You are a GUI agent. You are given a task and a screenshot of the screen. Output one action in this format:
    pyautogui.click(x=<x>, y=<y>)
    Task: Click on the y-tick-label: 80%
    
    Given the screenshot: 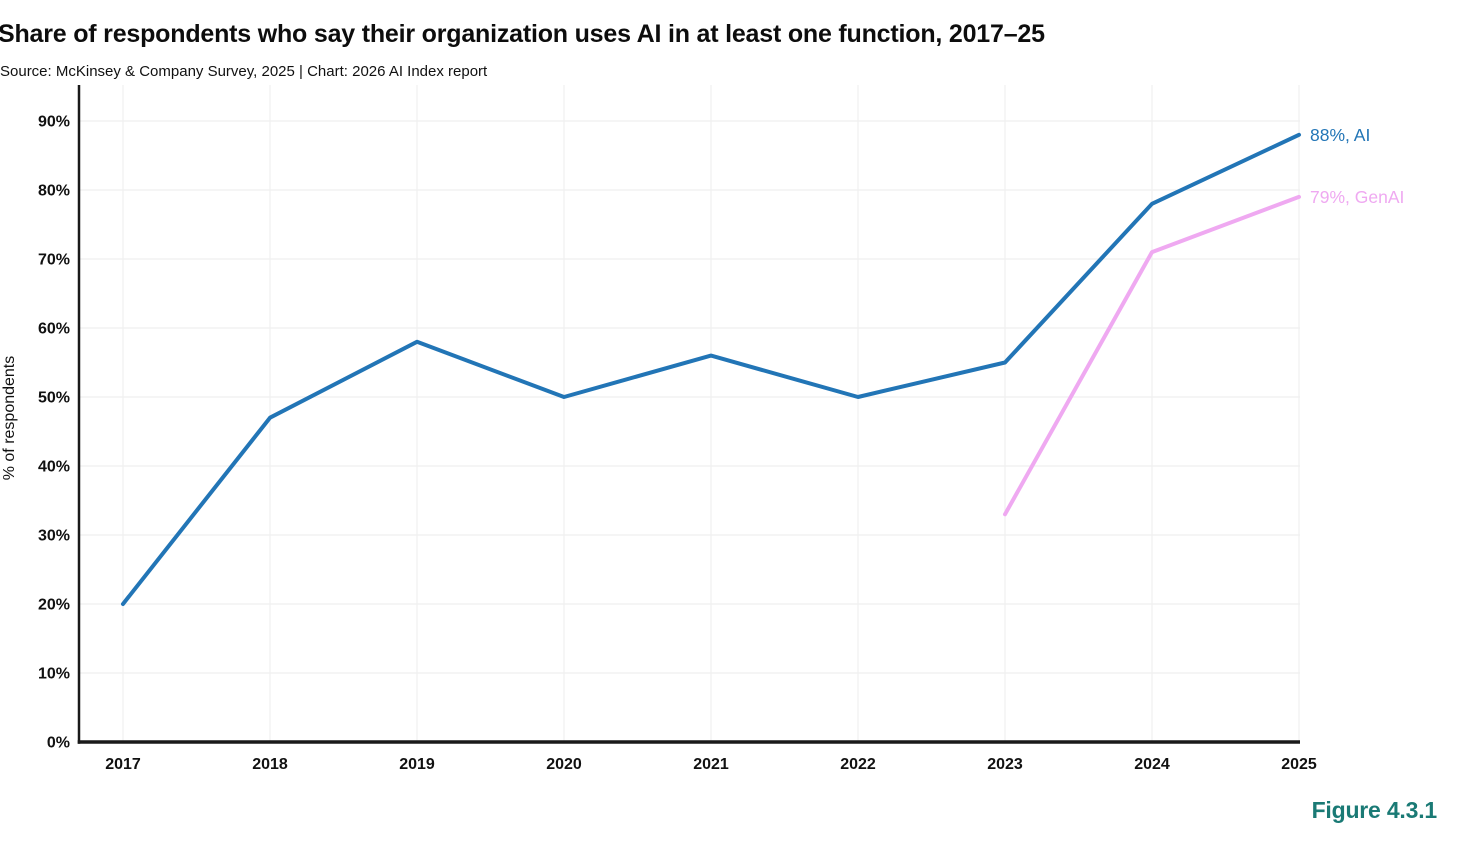 What is the action you would take?
    pyautogui.click(x=54, y=191)
    